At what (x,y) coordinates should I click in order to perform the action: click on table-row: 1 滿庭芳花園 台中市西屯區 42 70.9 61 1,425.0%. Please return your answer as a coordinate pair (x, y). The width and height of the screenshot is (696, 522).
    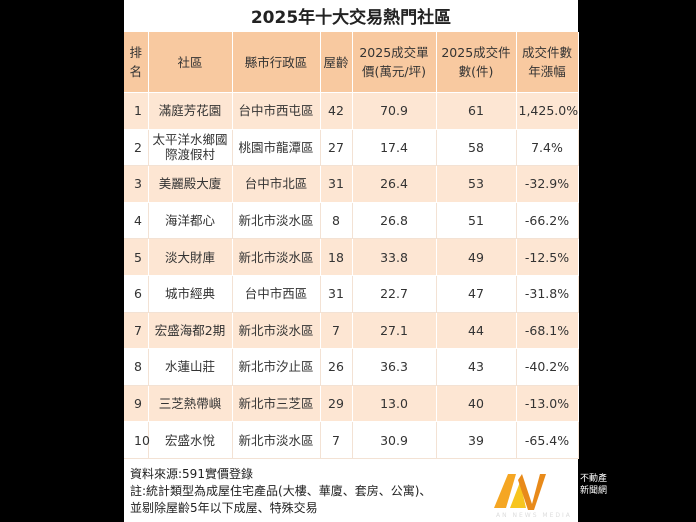
    Looking at the image, I should click on (351, 111).